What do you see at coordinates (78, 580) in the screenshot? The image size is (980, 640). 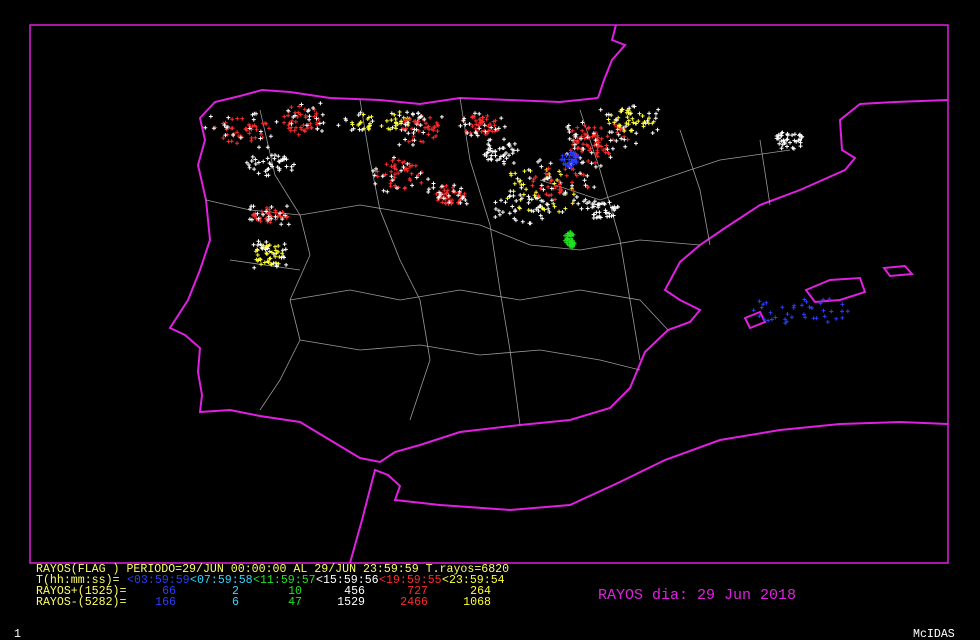 I see `legend-label: T(hh:mm:ss)=` at bounding box center [78, 580].